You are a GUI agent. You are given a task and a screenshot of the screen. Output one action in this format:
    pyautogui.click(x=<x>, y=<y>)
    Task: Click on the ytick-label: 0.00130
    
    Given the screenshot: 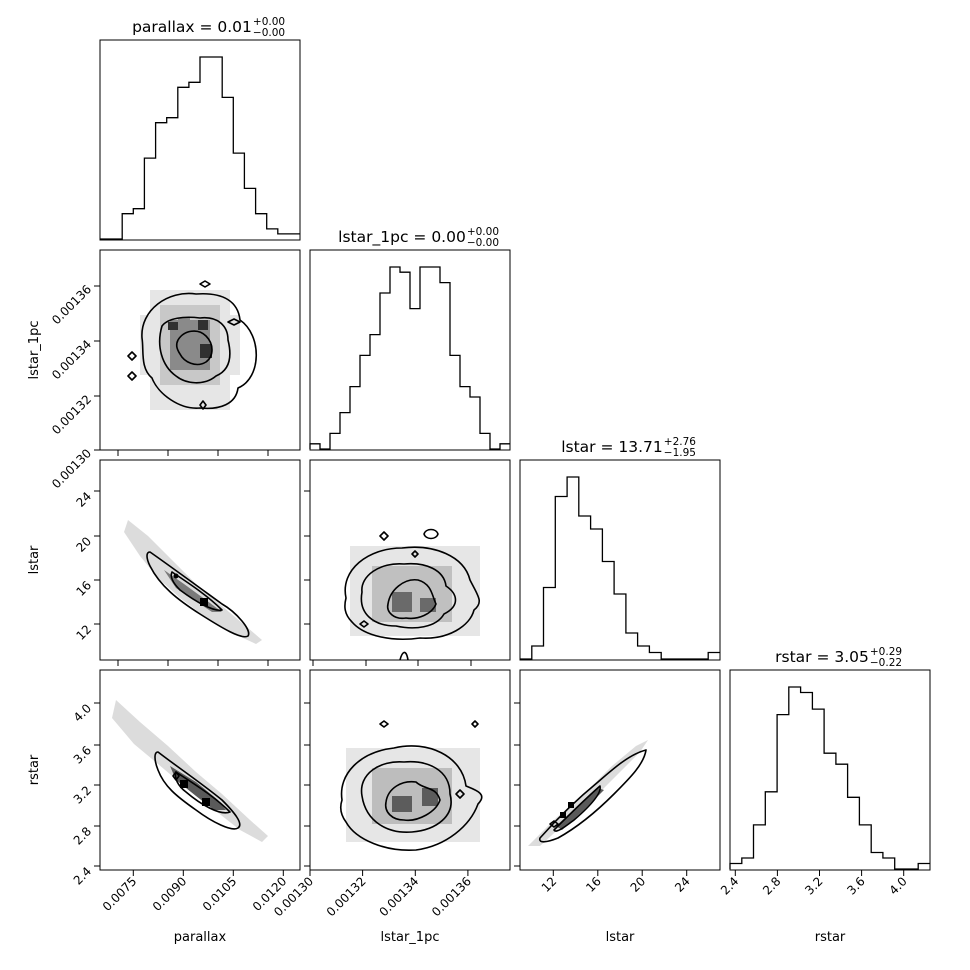 What is the action you would take?
    pyautogui.click(x=71, y=468)
    